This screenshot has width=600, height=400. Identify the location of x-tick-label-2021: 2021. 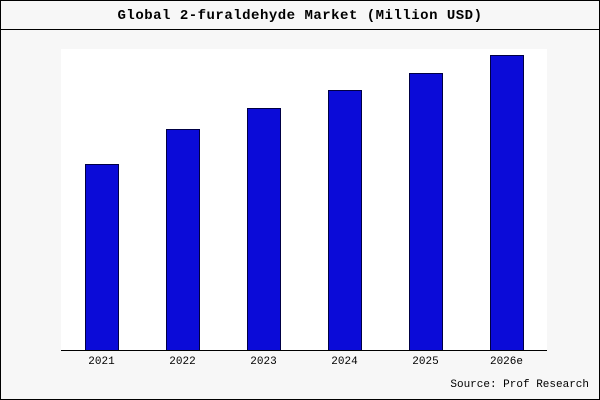
(101, 362).